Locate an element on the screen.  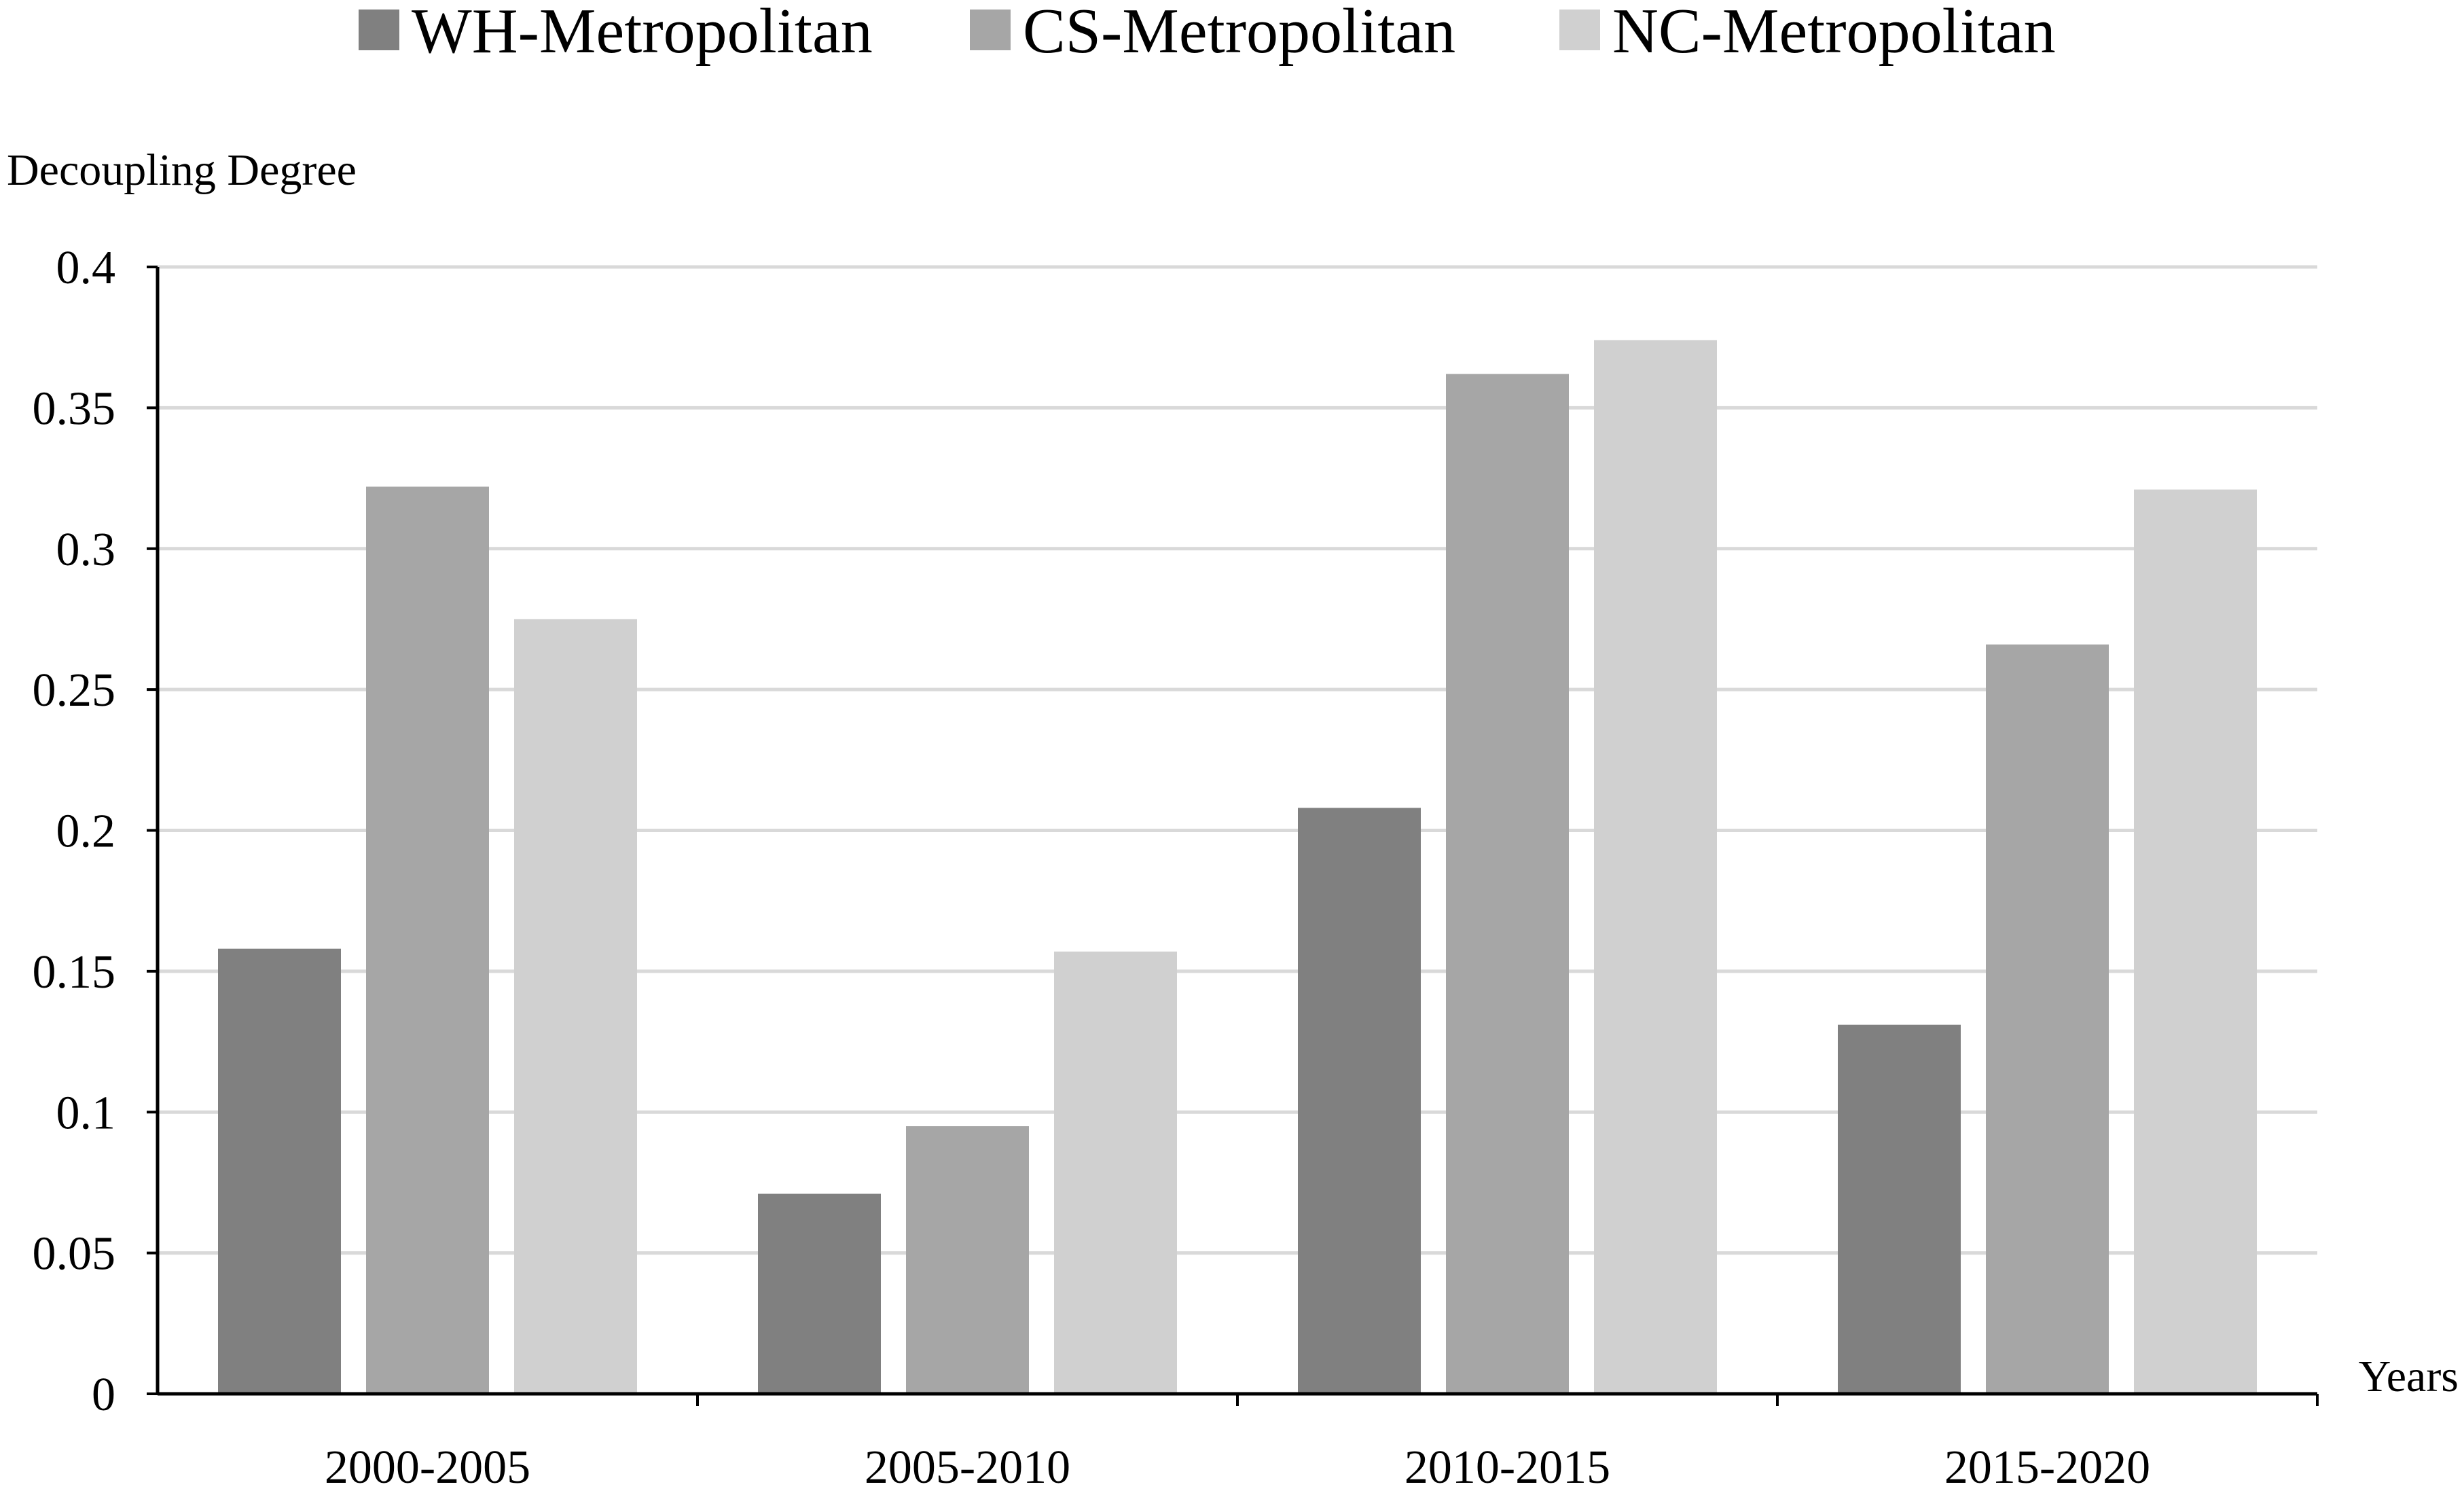
y-tick-label: 0.2 is located at coordinates (86, 832).